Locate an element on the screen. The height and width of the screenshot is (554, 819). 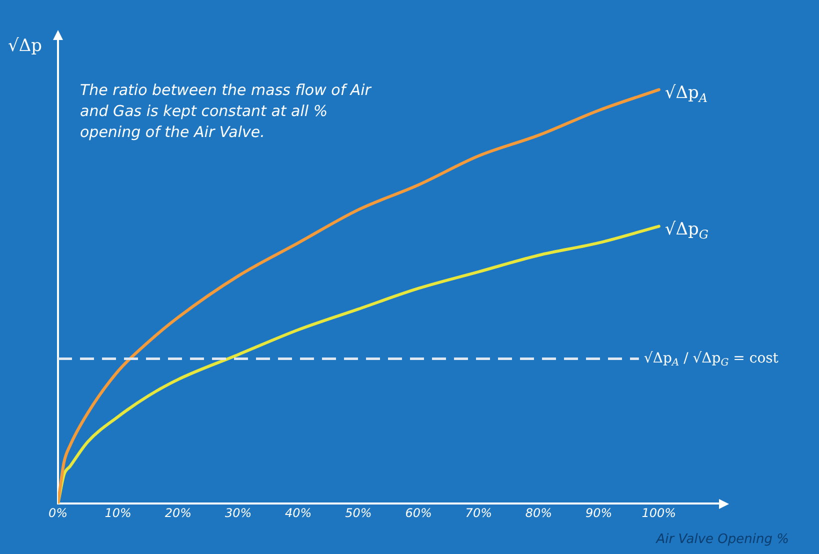
x-tick-label: 60% is located at coordinates (418, 513).